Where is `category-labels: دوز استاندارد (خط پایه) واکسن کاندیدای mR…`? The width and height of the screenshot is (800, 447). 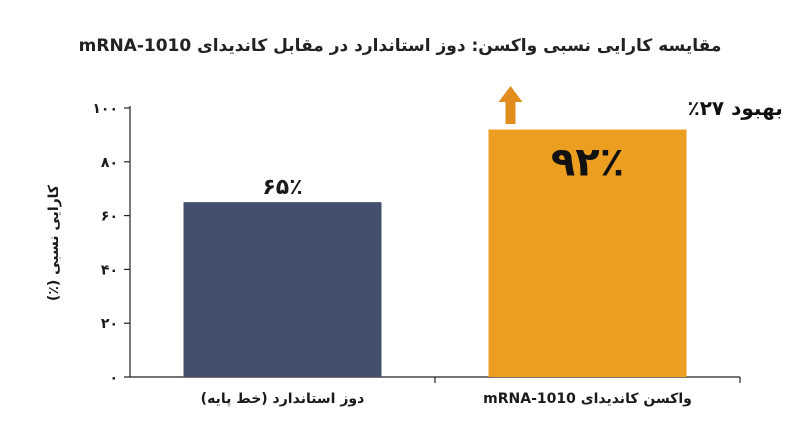 category-labels: دوز استاندارد (خط پایه) واکسن کاندیدای mR… is located at coordinates (446, 399).